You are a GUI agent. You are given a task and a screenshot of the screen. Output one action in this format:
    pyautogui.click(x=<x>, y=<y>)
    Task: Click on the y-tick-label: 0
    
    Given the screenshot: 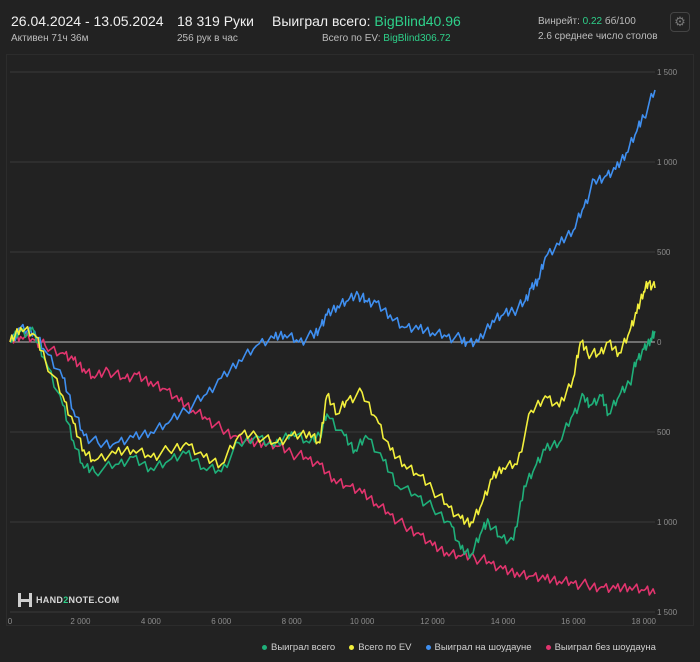 What is the action you would take?
    pyautogui.click(x=659, y=342)
    